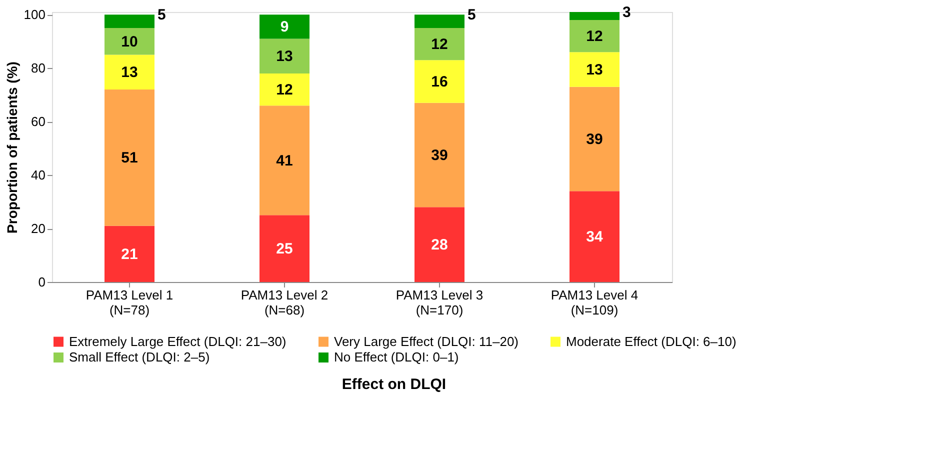 The image size is (932, 470). What do you see at coordinates (651, 341) in the screenshot?
I see `legend-label: Moderate Effect (DLQI: 6–10)` at bounding box center [651, 341].